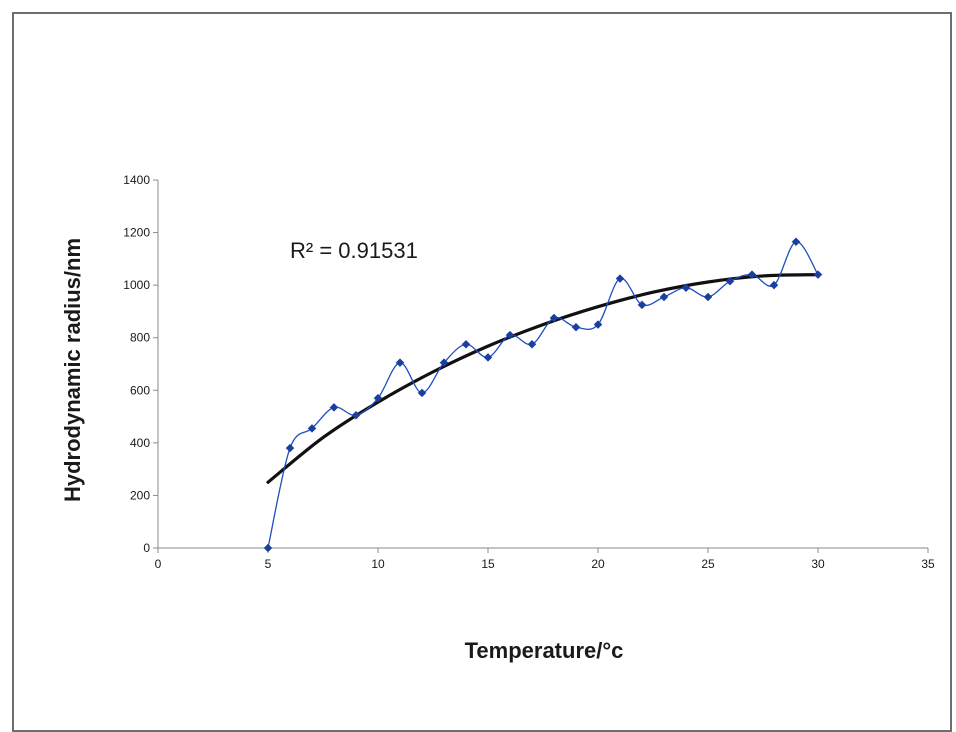  I want to click on x-tick-label: 0, so click(158, 564).